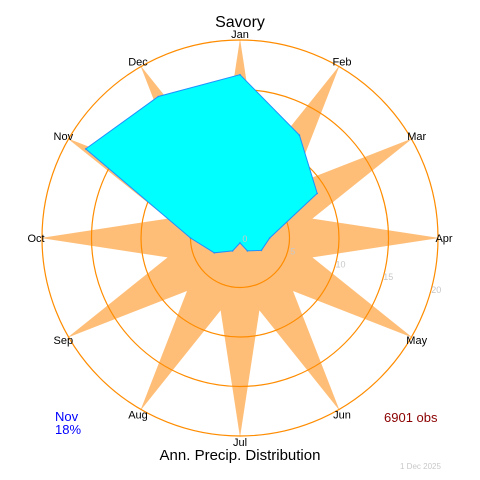 The image size is (480, 480). What do you see at coordinates (342, 62) in the screenshot?
I see `month-label-feb: Feb` at bounding box center [342, 62].